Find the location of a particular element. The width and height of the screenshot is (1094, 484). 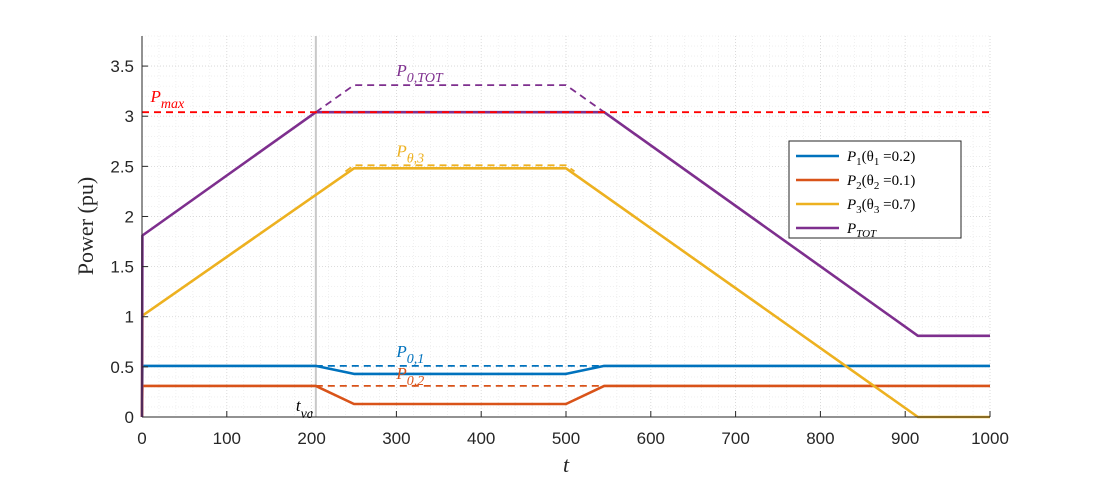

annotation-label: P0,1 is located at coordinates (409, 354).